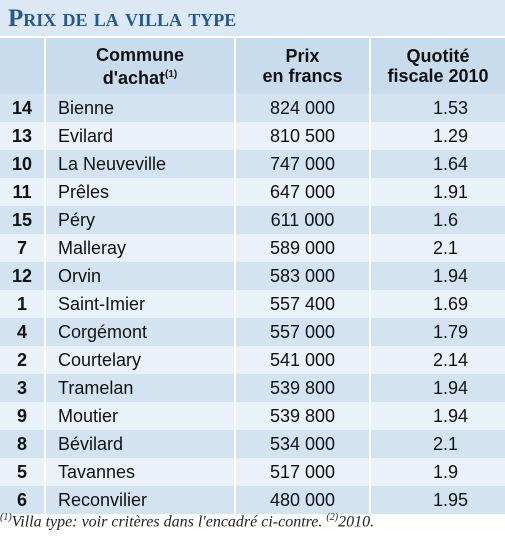 This screenshot has height=539, width=505. Describe the element at coordinates (302, 444) in the screenshot. I see `price-cell: 534 000` at that location.